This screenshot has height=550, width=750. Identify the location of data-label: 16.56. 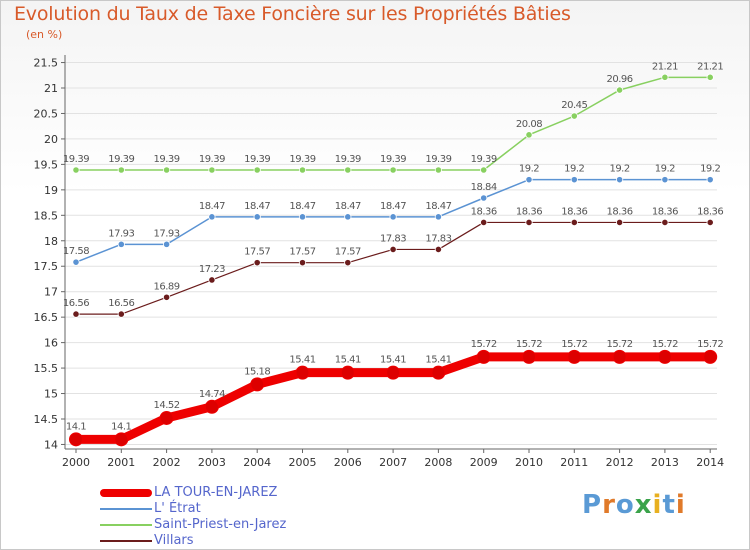
(76, 303).